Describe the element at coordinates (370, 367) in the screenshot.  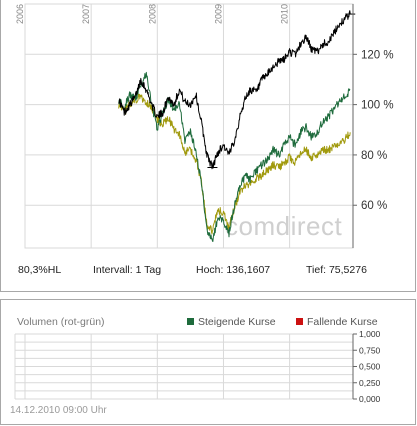
I see `vol-y-tick-label: 0,500` at that location.